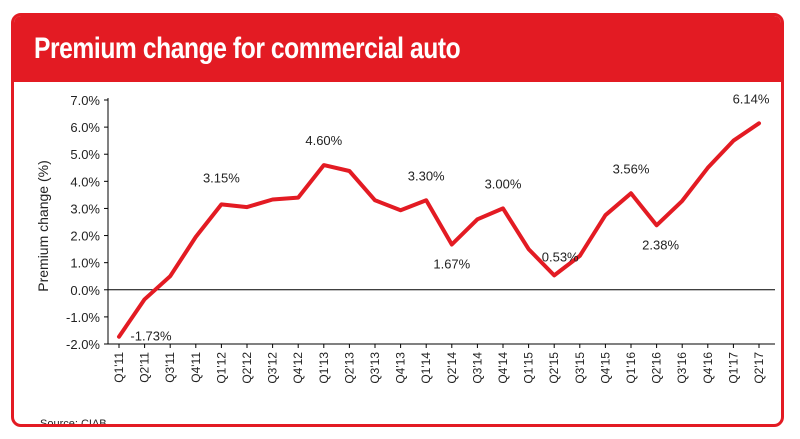 The width and height of the screenshot is (800, 439). Describe the element at coordinates (657, 368) in the screenshot. I see `x-tick-label: Q2'16` at that location.